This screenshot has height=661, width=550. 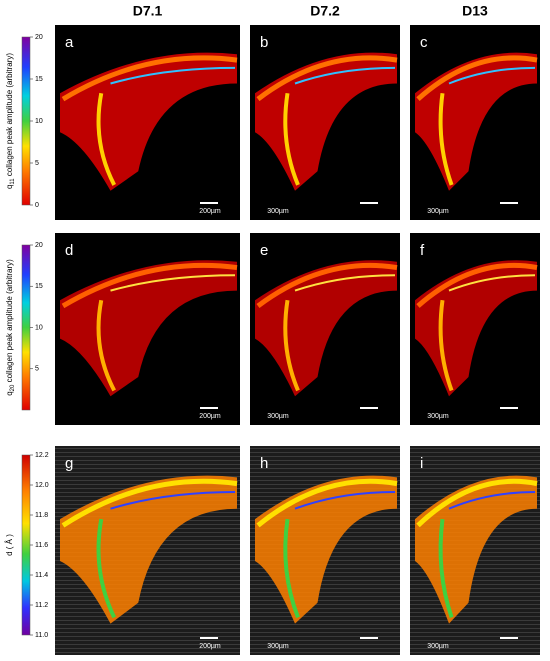 What do you see at coordinates (41, 575) in the screenshot?
I see `colorbar-tick-label: 11.4` at bounding box center [41, 575].